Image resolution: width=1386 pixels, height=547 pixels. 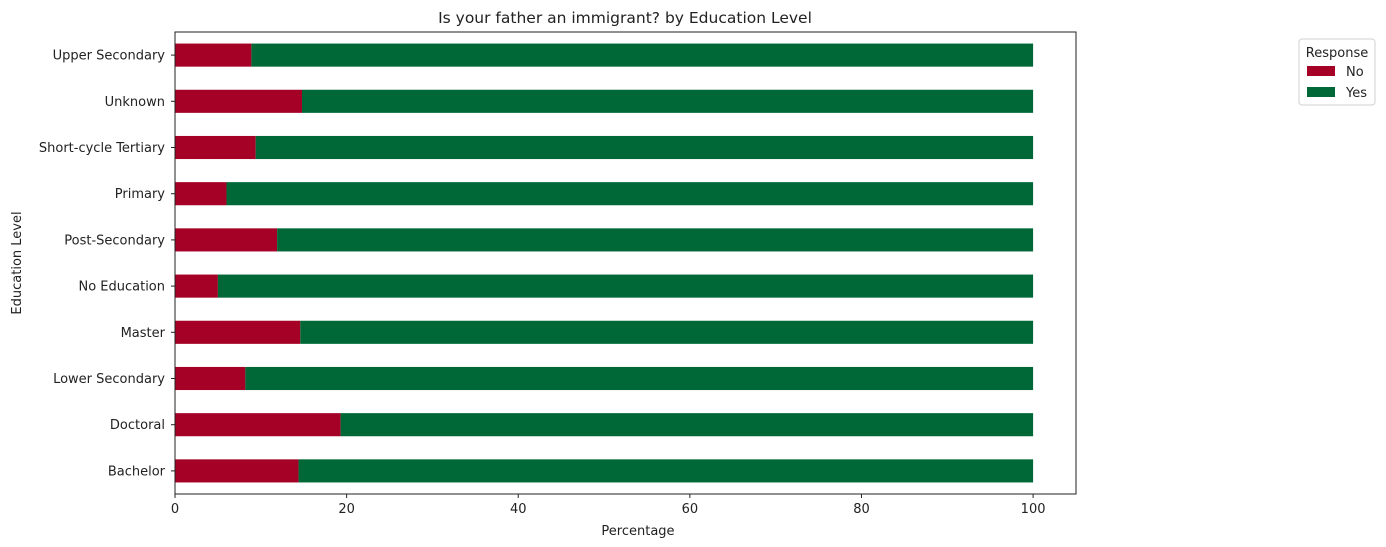 I want to click on y-tick-label: Short-cycle Tertiary, so click(x=102, y=148).